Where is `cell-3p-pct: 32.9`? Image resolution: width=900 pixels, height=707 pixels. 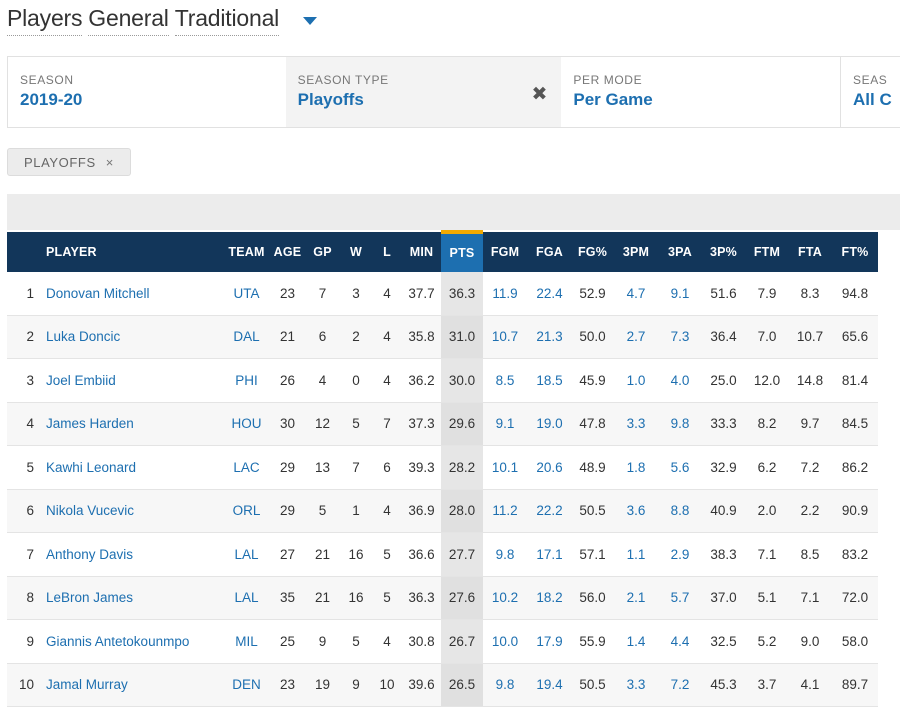
cell-3p-pct: 32.9 is located at coordinates (723, 467).